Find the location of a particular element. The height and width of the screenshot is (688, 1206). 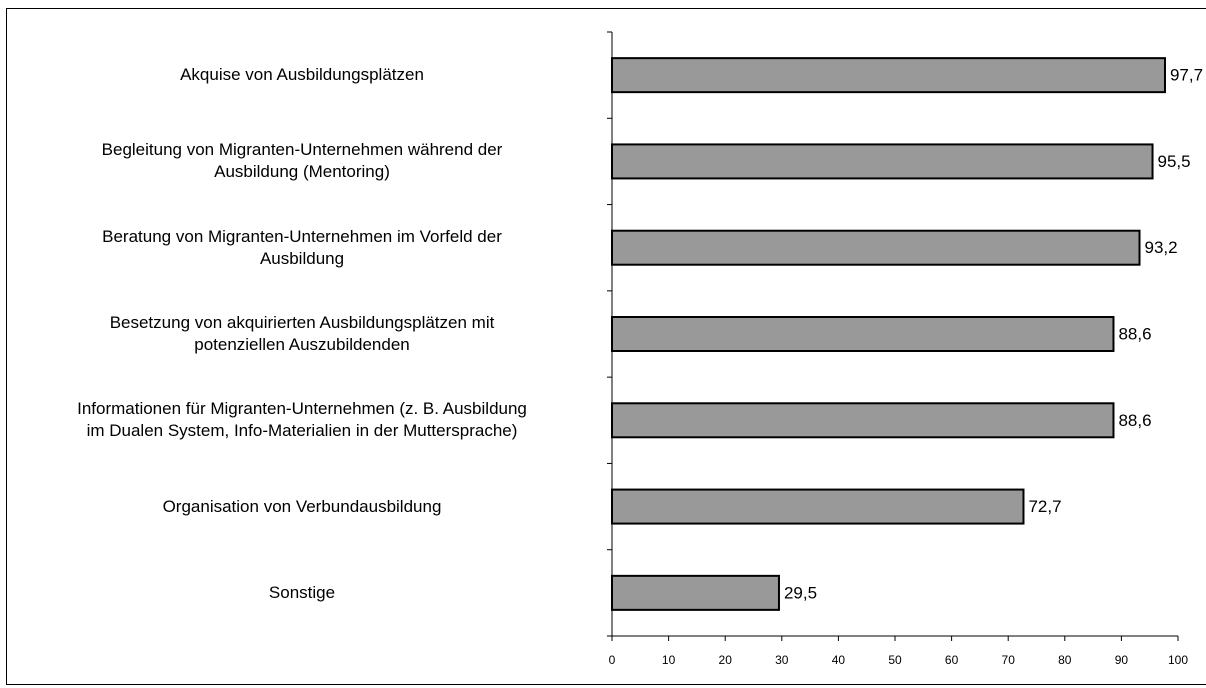

x-tick-label: 0 is located at coordinates (612, 660).